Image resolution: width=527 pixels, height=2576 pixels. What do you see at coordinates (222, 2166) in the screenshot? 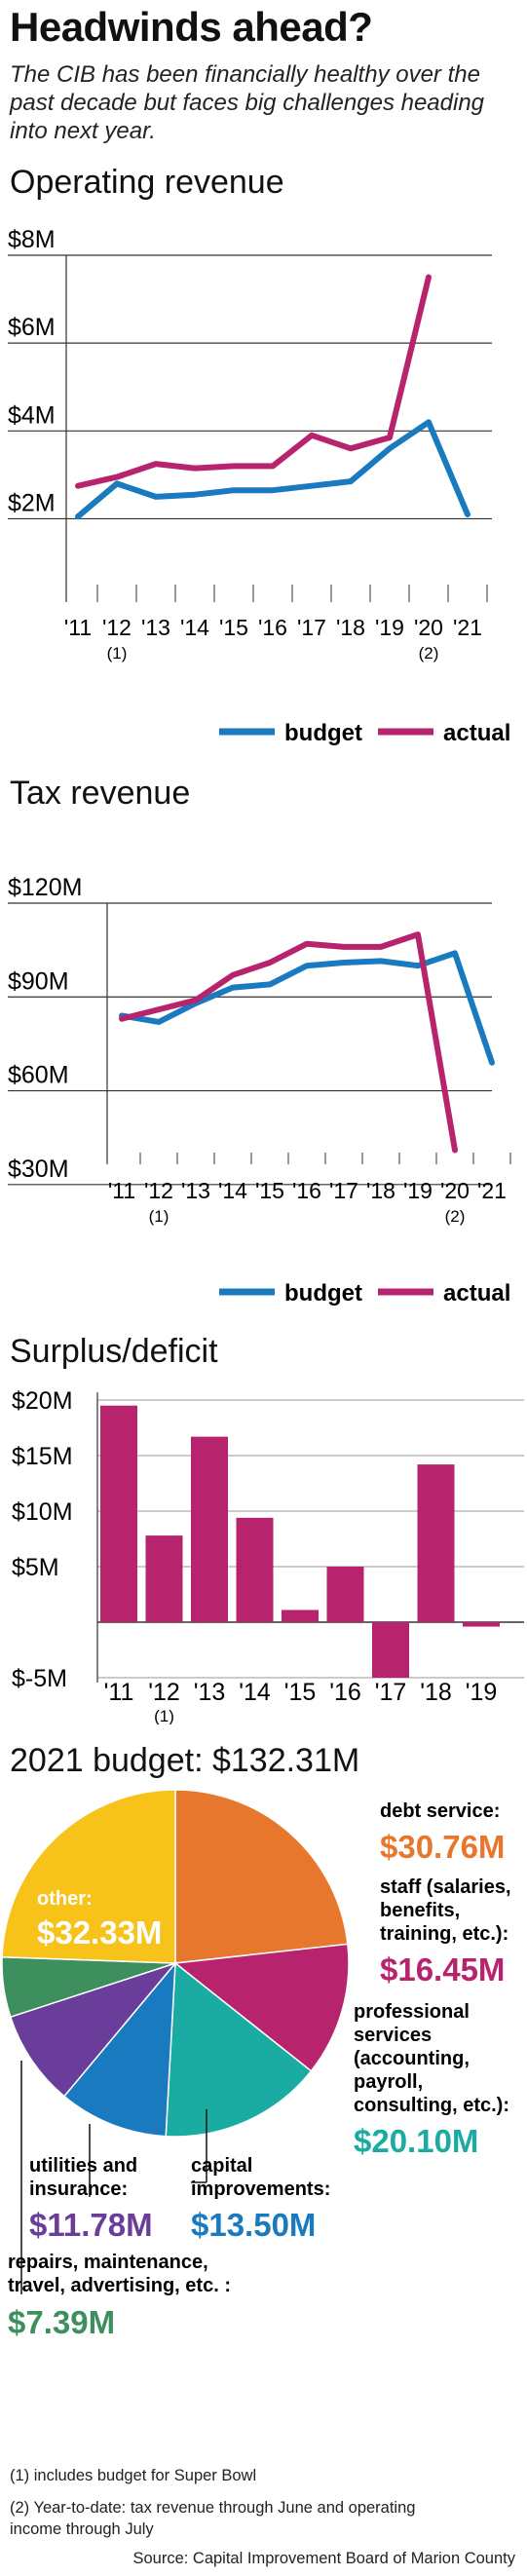
I see `capital-label: capital` at bounding box center [222, 2166].